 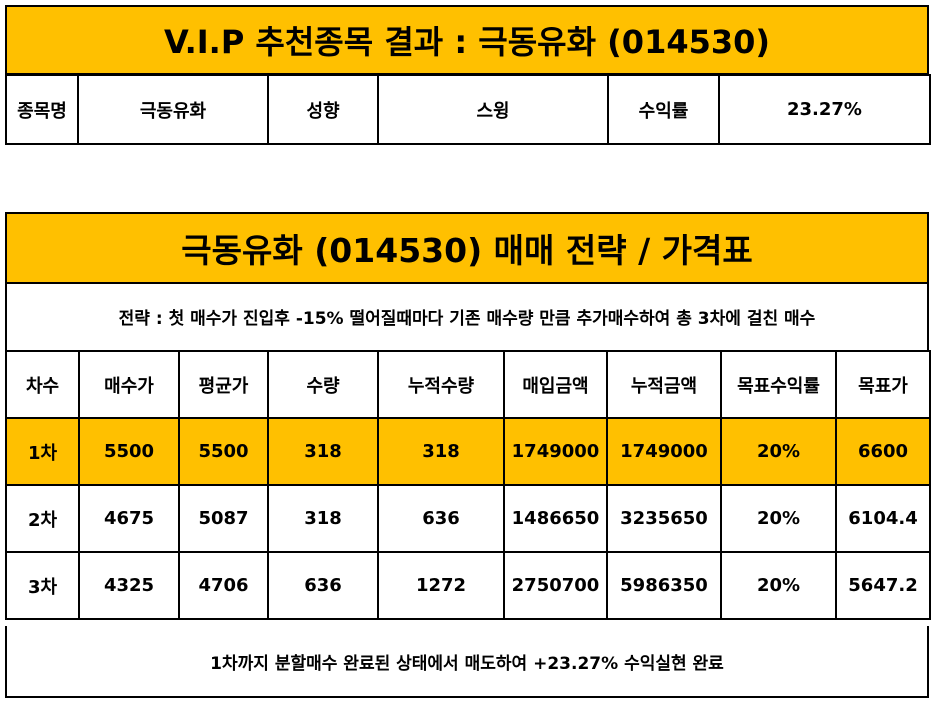 What do you see at coordinates (663, 109) in the screenshot?
I see `return-rate-label: 수익률` at bounding box center [663, 109].